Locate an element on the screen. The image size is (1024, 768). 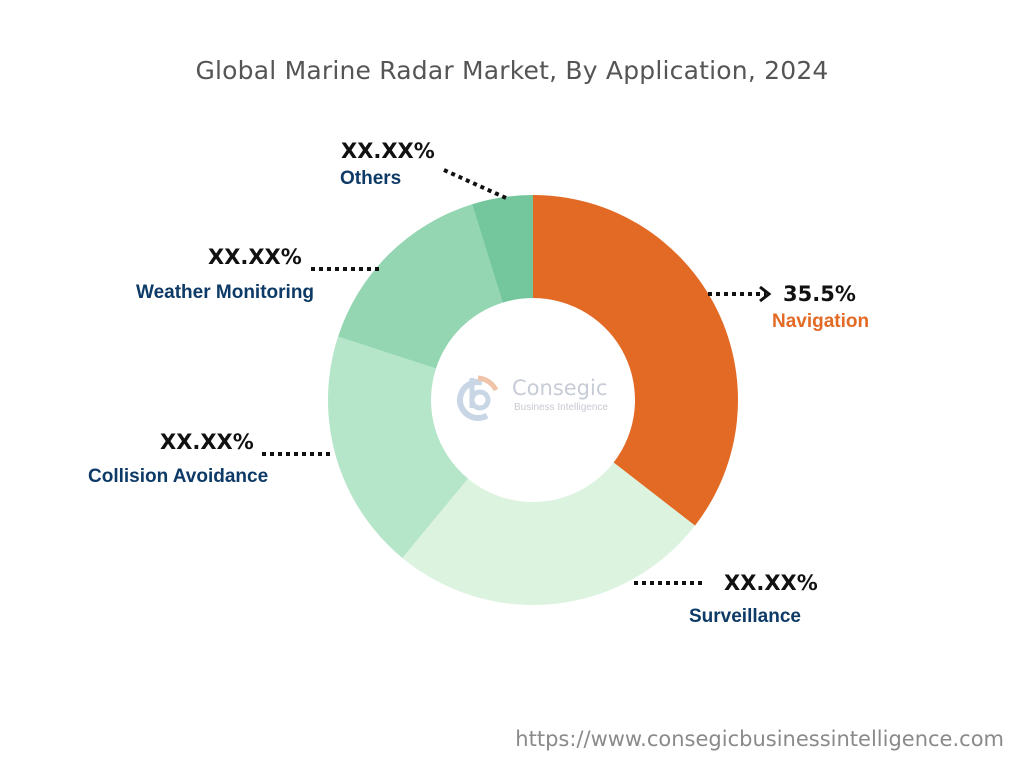
category-label-others: Others is located at coordinates (371, 178).